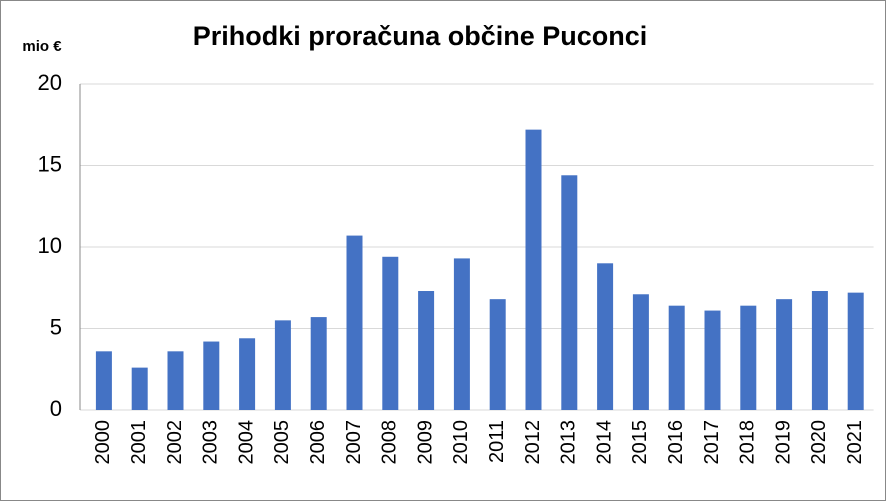 The image size is (887, 502). I want to click on x-tick-label: 2007, so click(354, 442).